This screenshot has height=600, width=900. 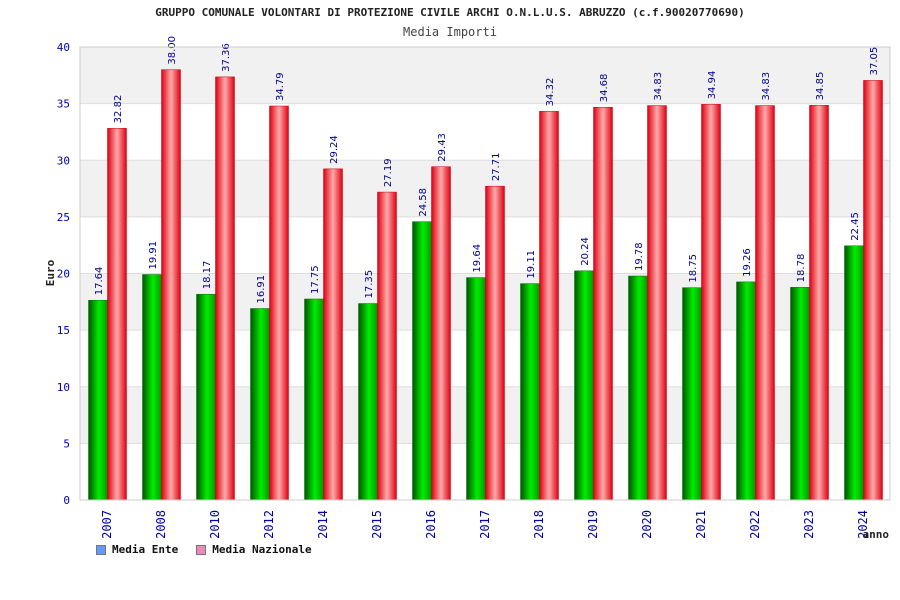 What do you see at coordinates (593, 524) in the screenshot?
I see `x-tick-label: 2019` at bounding box center [593, 524].